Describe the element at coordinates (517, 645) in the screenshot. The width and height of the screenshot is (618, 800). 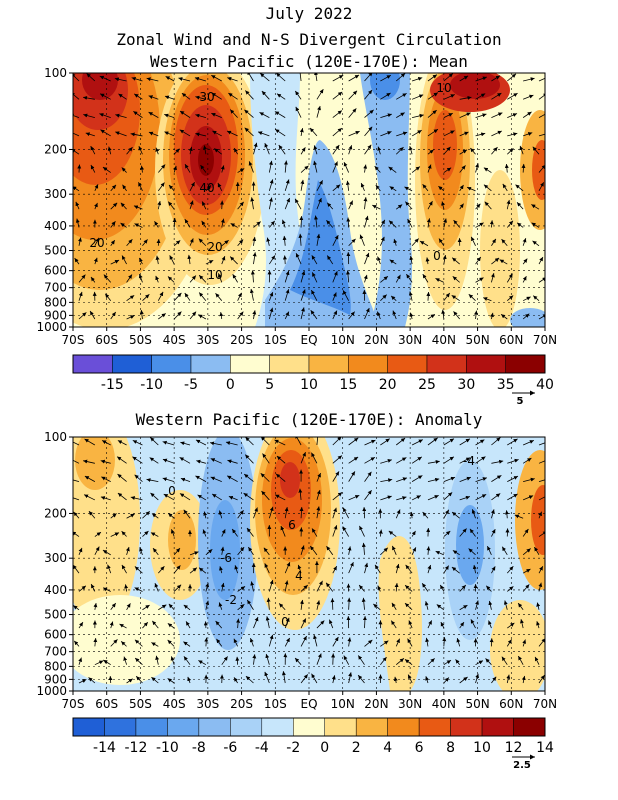
I see `anomaly-contour-60n-low` at that location.